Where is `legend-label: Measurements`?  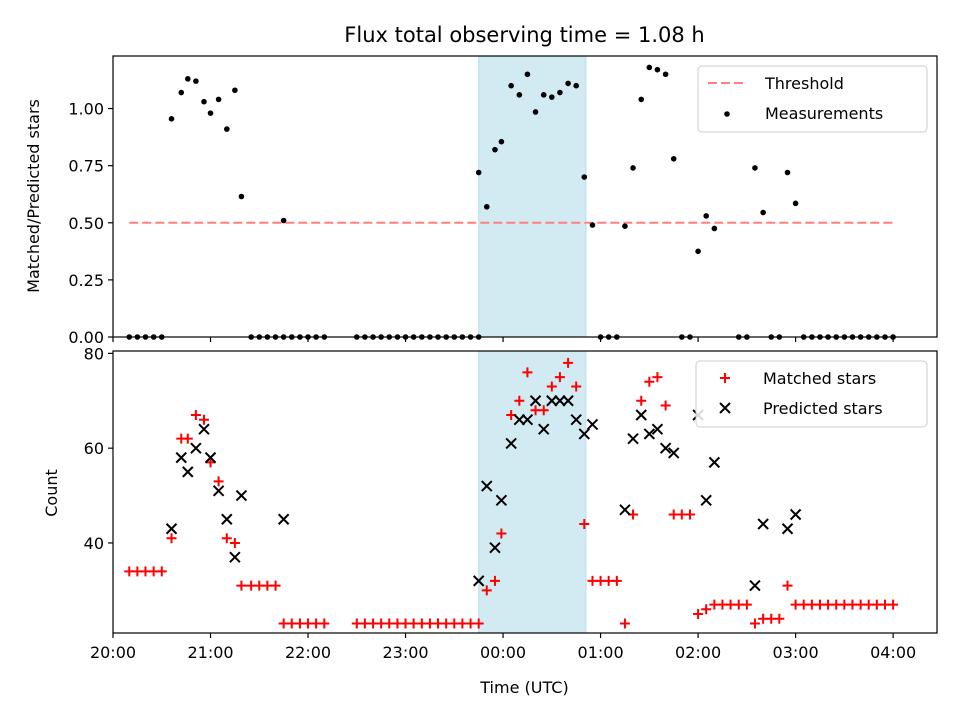 legend-label: Measurements is located at coordinates (824, 113).